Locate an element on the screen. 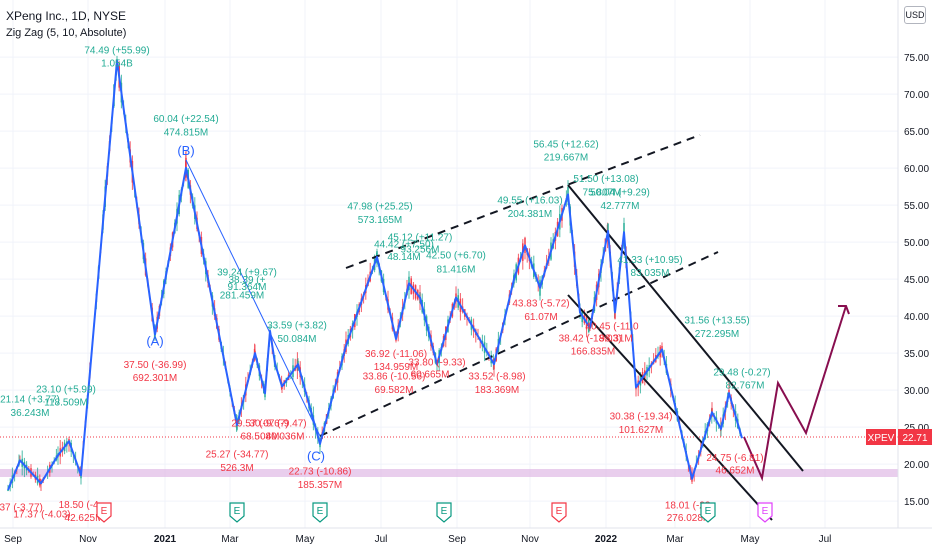  zigzag-label: 49.55 (+16.03) is located at coordinates (529, 201).